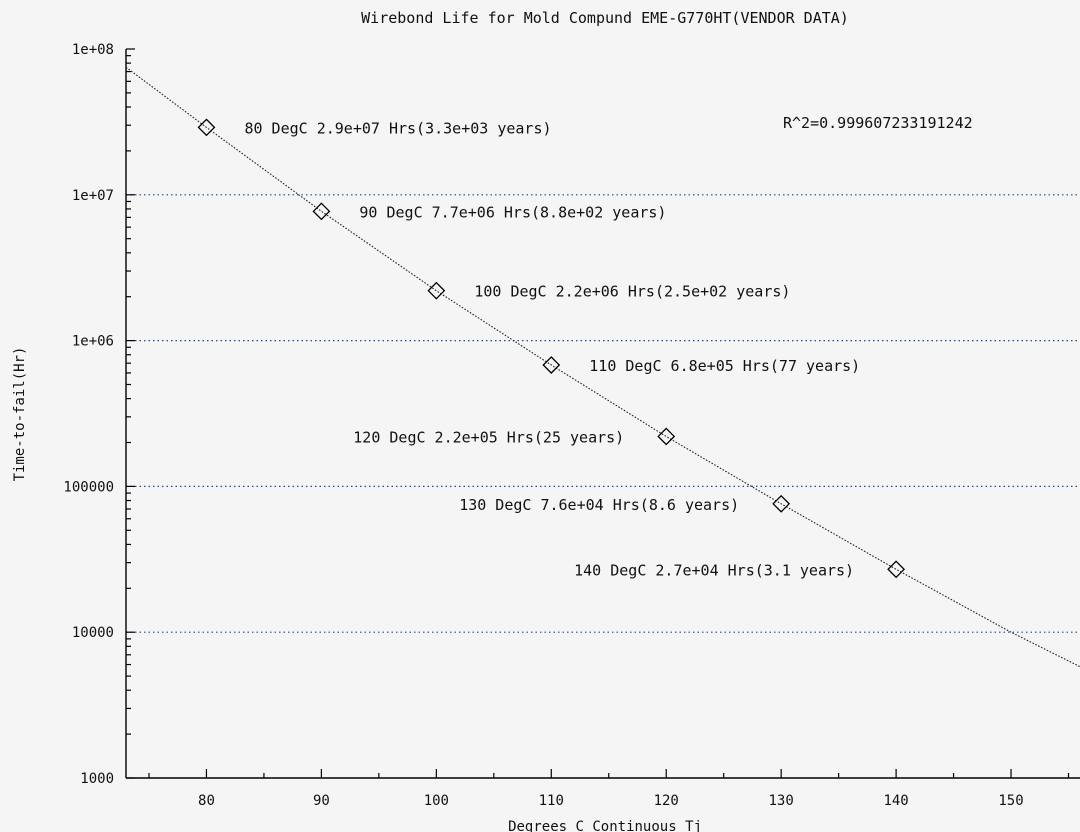  What do you see at coordinates (599, 505) in the screenshot?
I see `data-label-130: 130 DegC 7.6e+04 Hrs(8.6 years)` at bounding box center [599, 505].